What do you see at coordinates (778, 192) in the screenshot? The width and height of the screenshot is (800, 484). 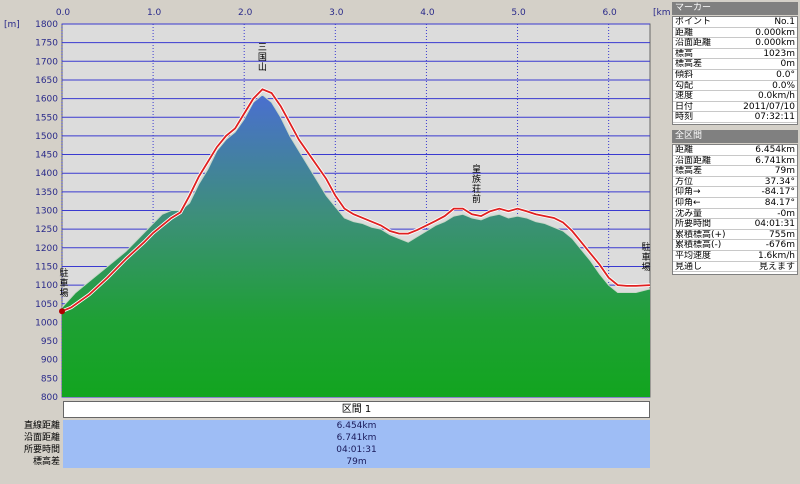 I see `all-row-value: -84.17°` at bounding box center [778, 192].